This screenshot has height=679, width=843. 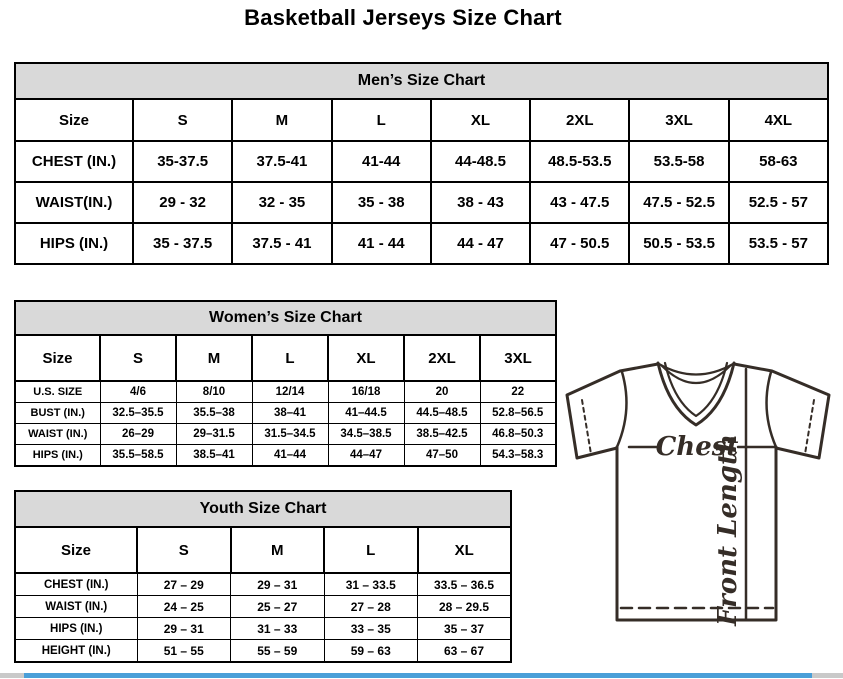 What do you see at coordinates (277, 606) in the screenshot?
I see `table-cell: 25 – 27` at bounding box center [277, 606].